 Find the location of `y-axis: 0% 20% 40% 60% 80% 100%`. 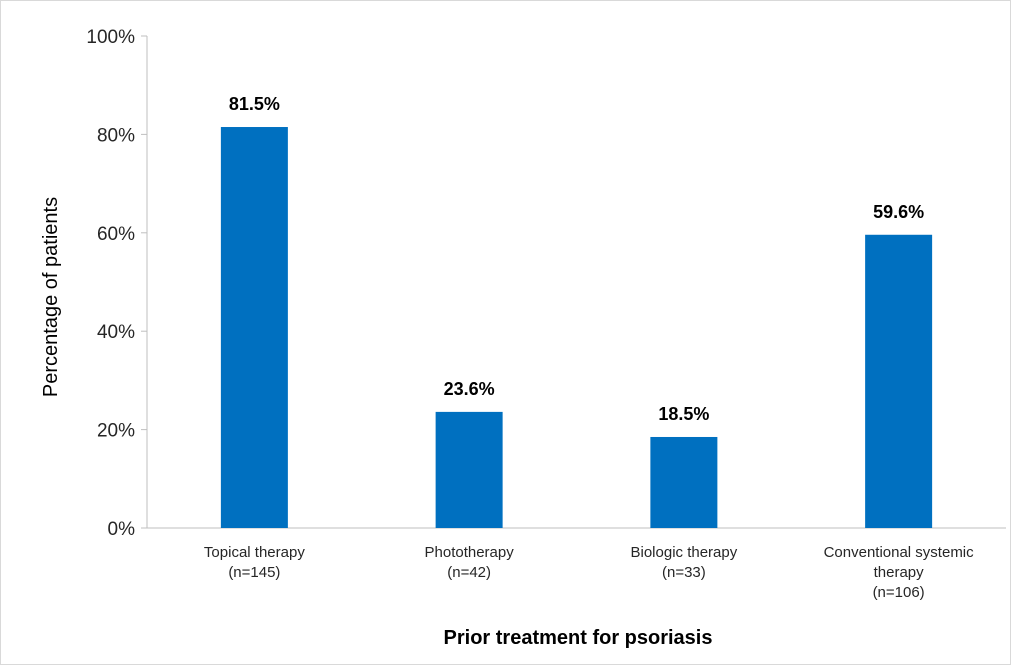

y-axis: 0% 20% 40% 60% 80% 100% is located at coordinates (117, 283).